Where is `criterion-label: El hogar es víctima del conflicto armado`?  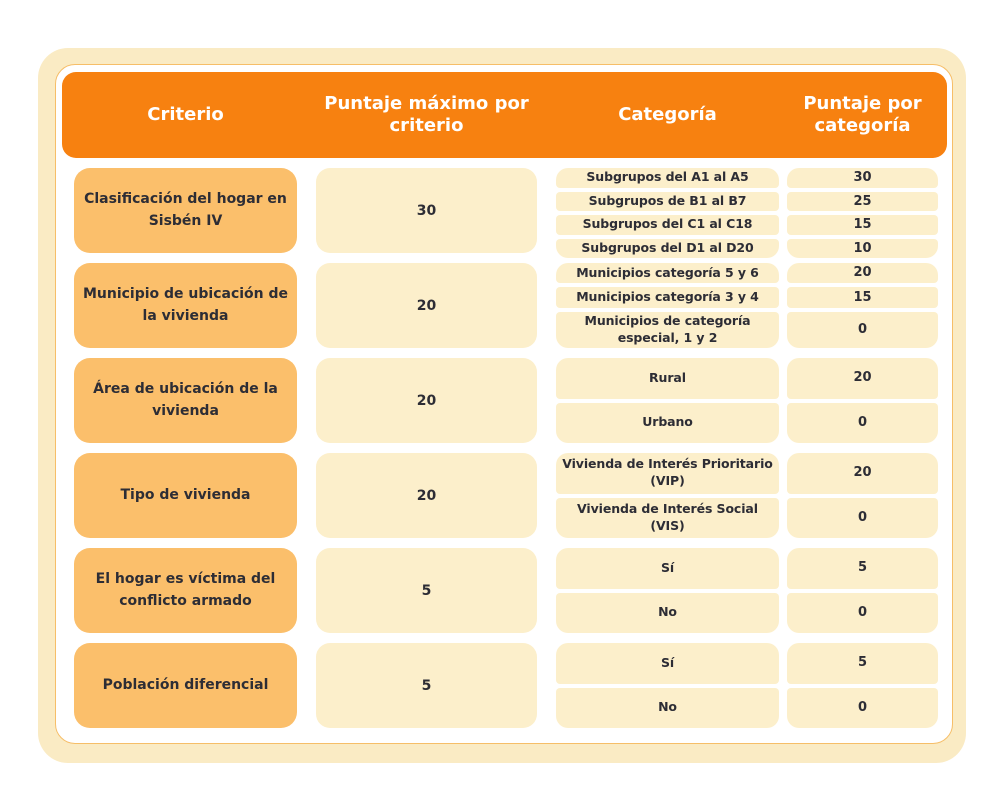
criterion-label: El hogar es víctima del conflicto armado is located at coordinates (185, 589).